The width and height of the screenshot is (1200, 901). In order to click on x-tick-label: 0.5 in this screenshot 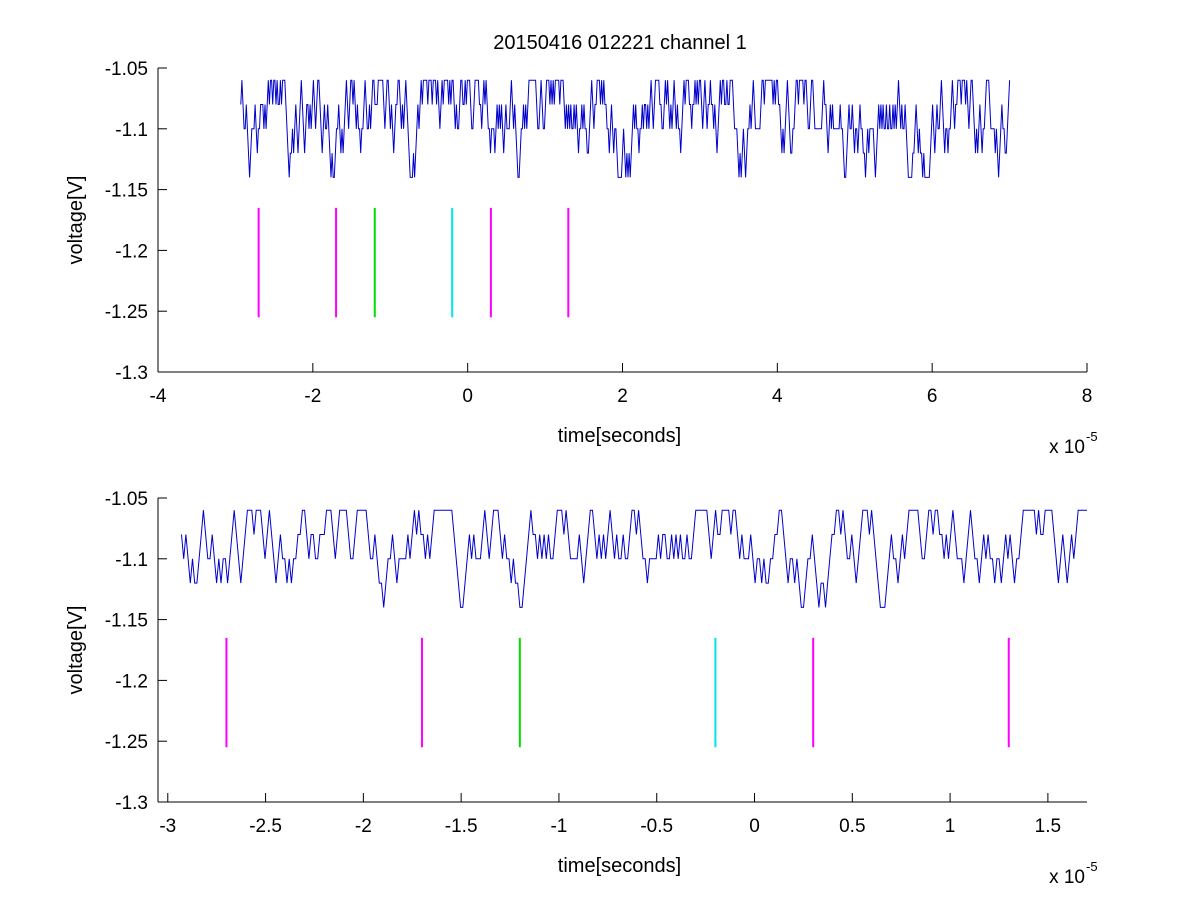, I will do `click(852, 826)`.